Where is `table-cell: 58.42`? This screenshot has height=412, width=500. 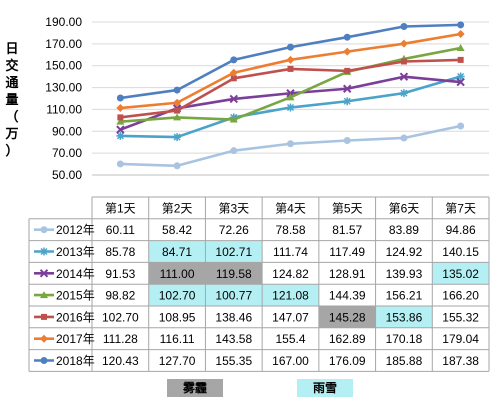
table-cell: 58.42 is located at coordinates (177, 230).